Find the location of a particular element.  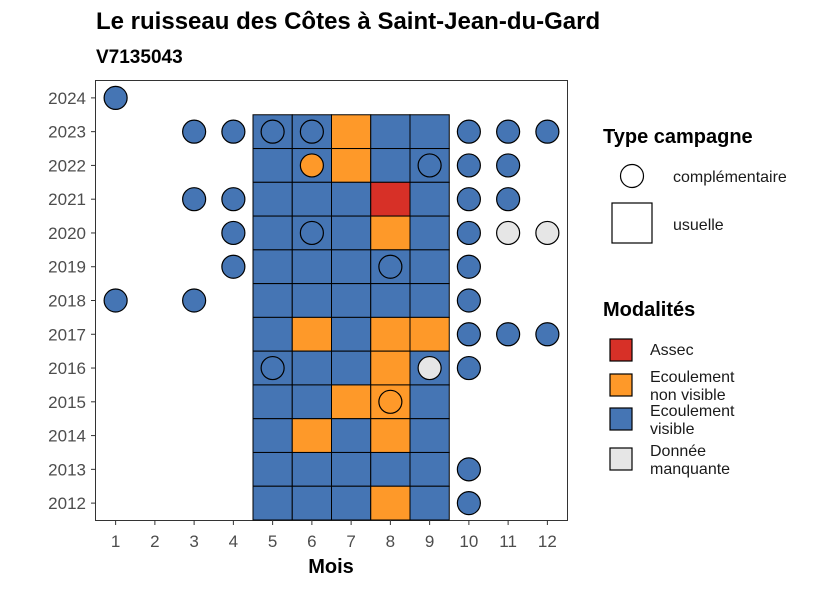

x-tick-label: 3 is located at coordinates (193, 541).